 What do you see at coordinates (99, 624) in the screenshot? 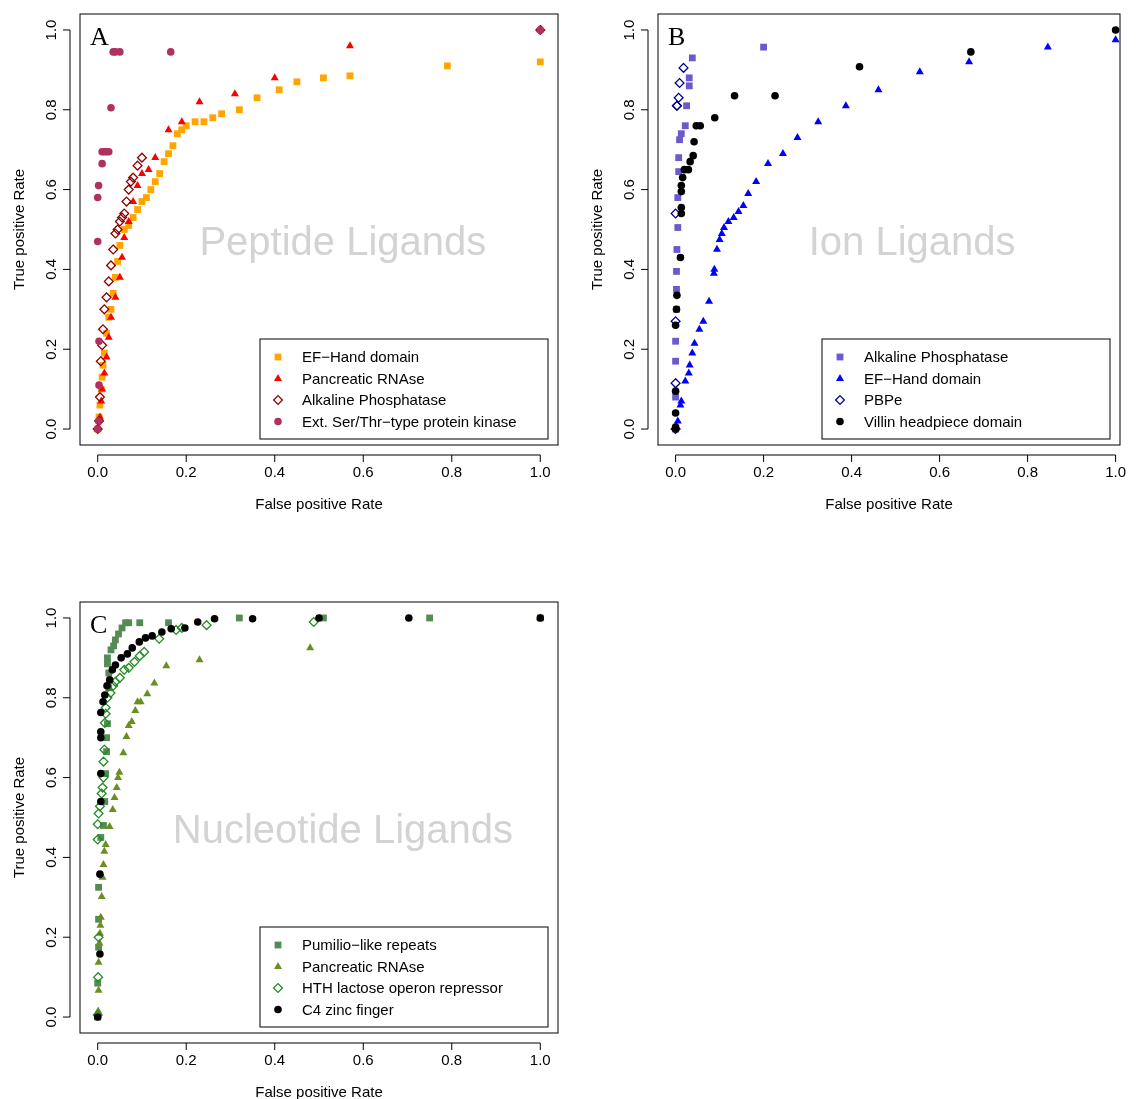
I see `chart-title: C` at bounding box center [99, 624].